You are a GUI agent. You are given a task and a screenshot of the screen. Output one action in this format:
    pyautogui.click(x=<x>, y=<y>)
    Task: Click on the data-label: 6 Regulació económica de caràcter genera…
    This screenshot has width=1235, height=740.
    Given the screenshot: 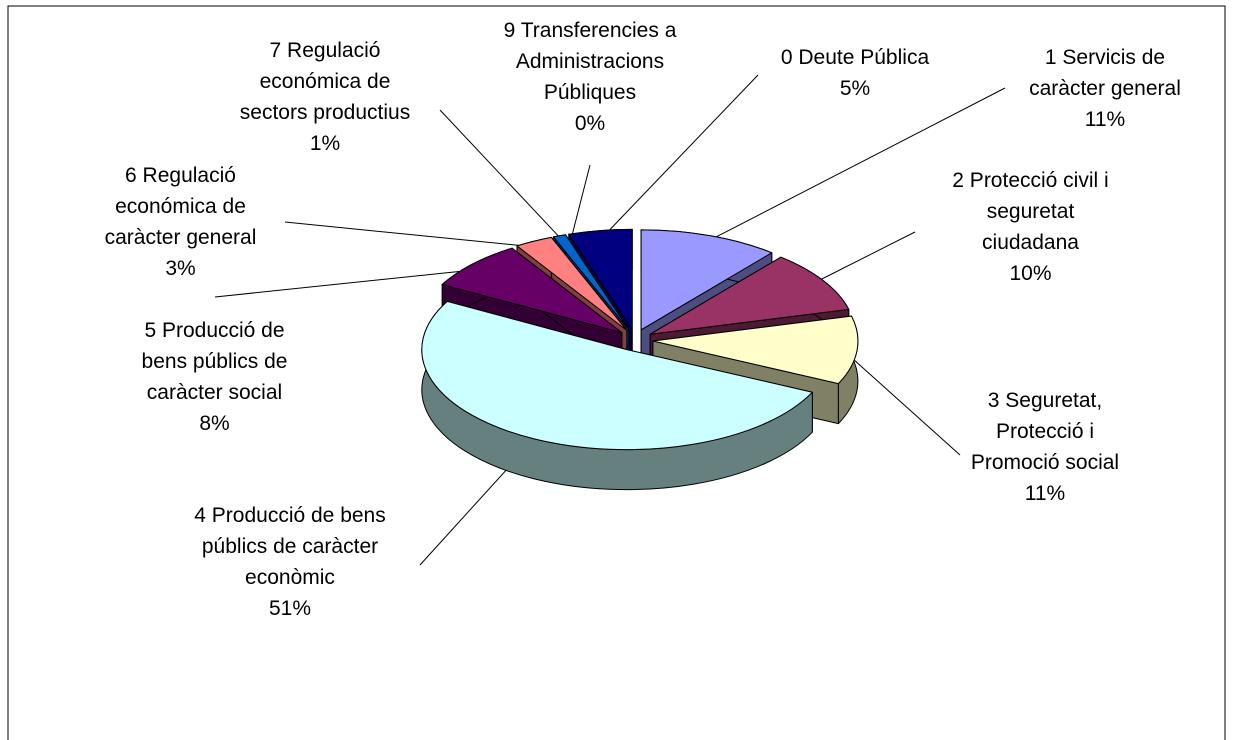 What is the action you would take?
    pyautogui.click(x=180, y=222)
    